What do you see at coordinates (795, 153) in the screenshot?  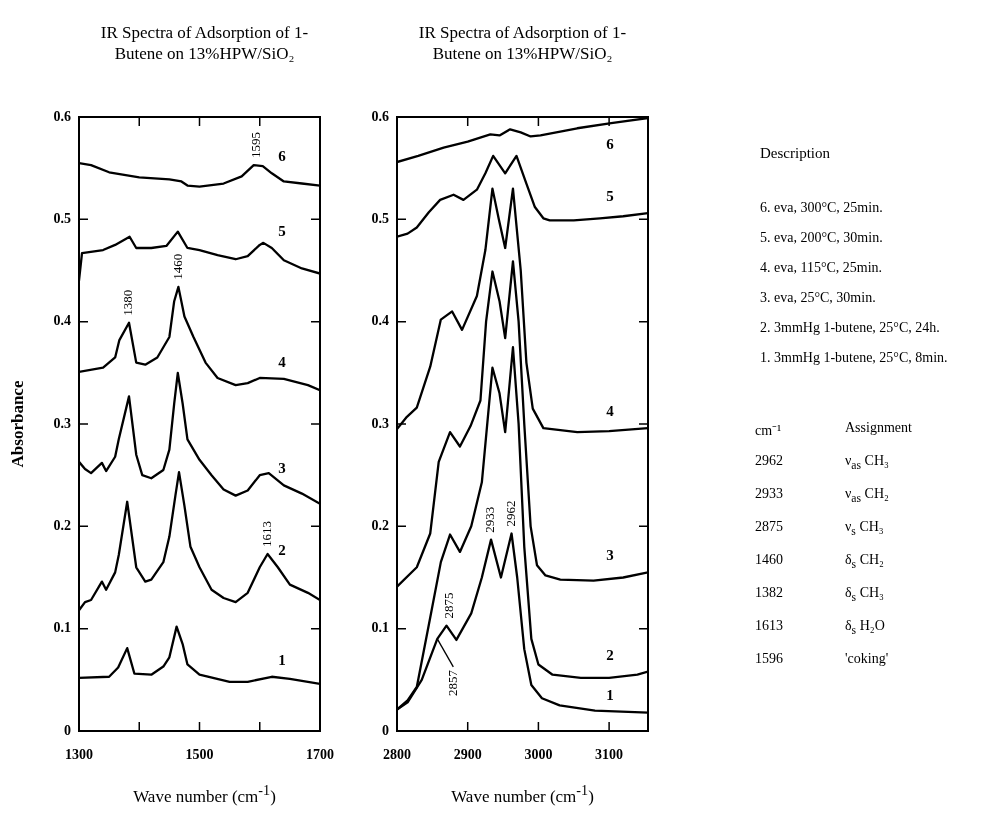 I see `text: Description` at bounding box center [795, 153].